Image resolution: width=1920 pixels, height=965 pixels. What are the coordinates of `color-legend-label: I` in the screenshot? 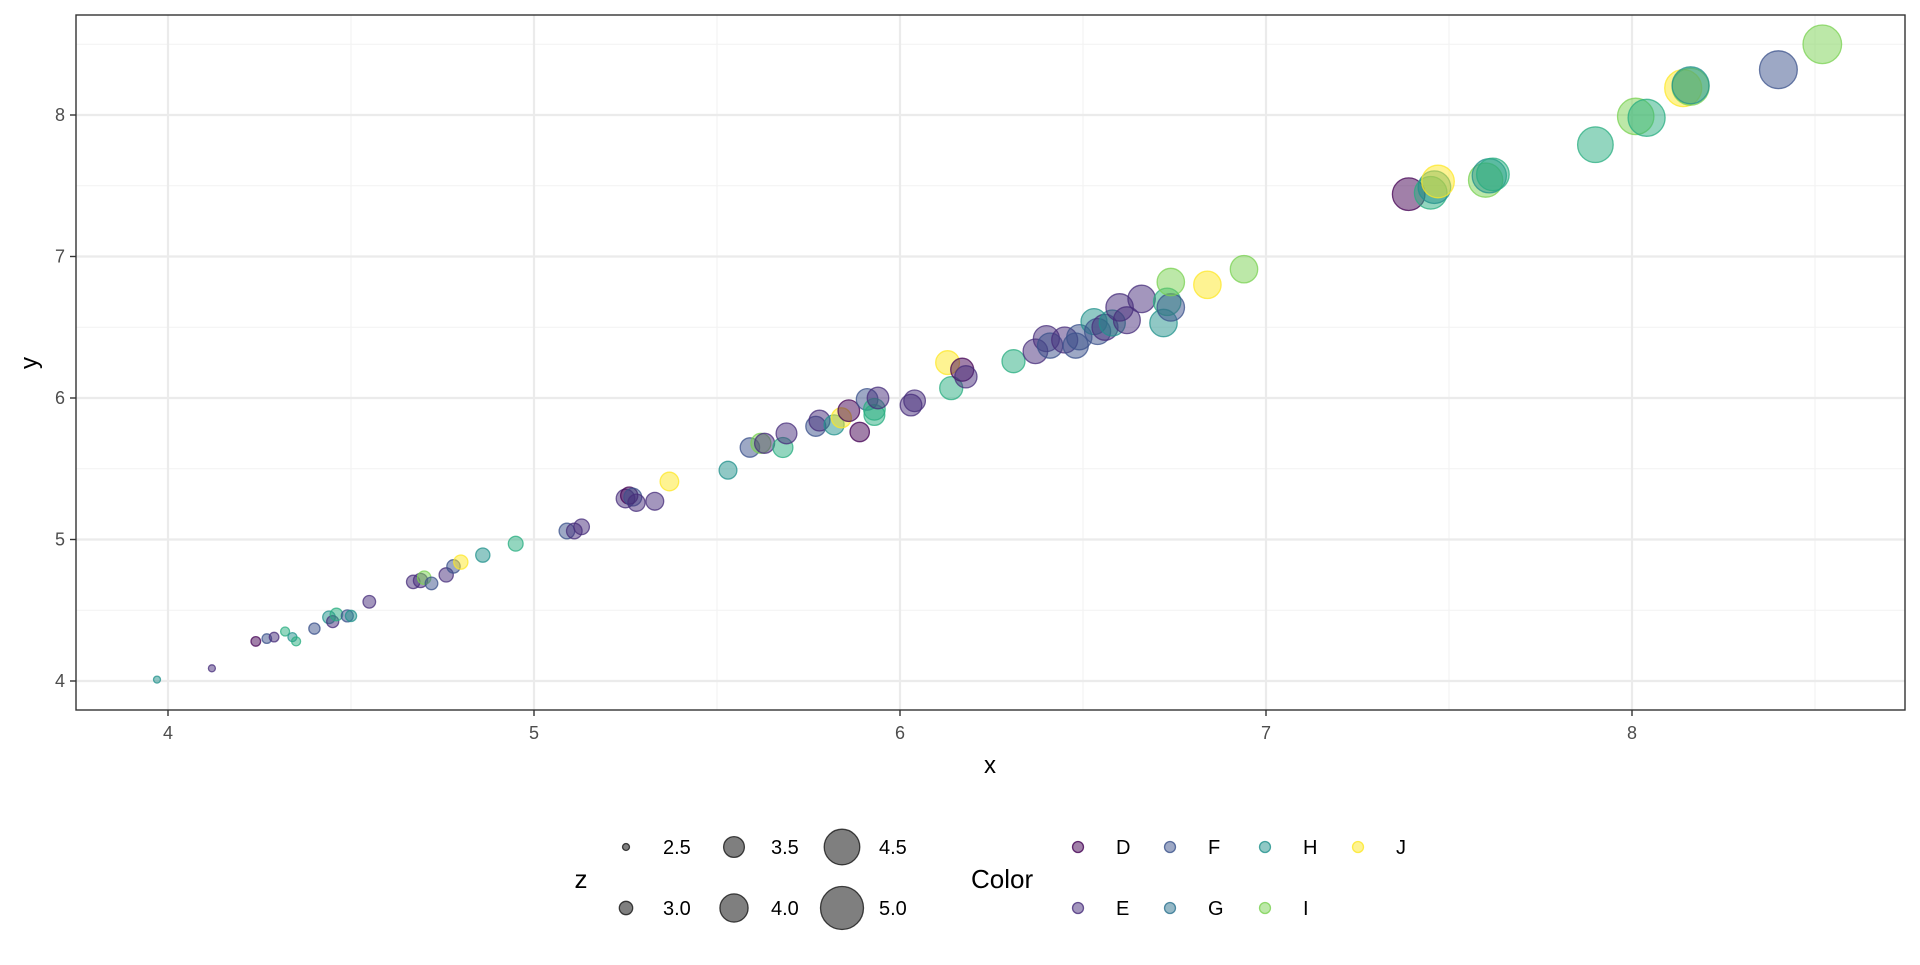 It's located at (1306, 909).